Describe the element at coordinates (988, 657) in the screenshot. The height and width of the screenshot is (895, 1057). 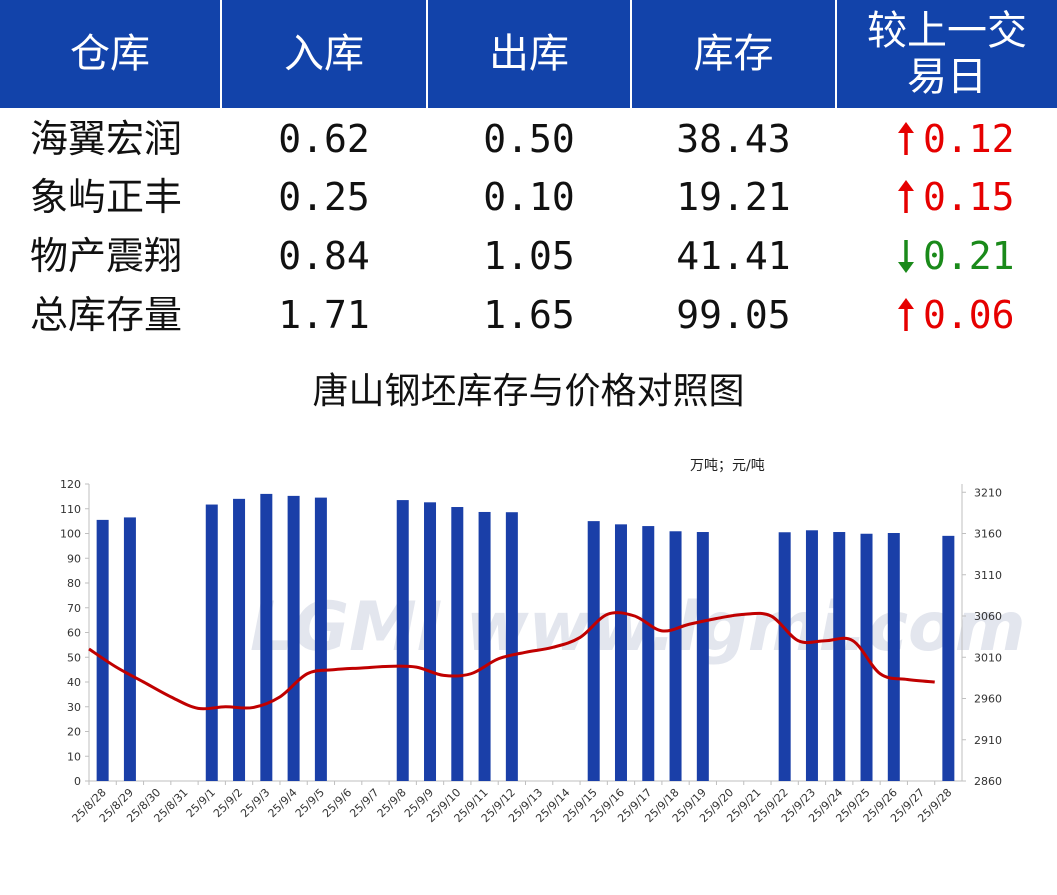
I see `y-right-tick-label: 3010` at that location.